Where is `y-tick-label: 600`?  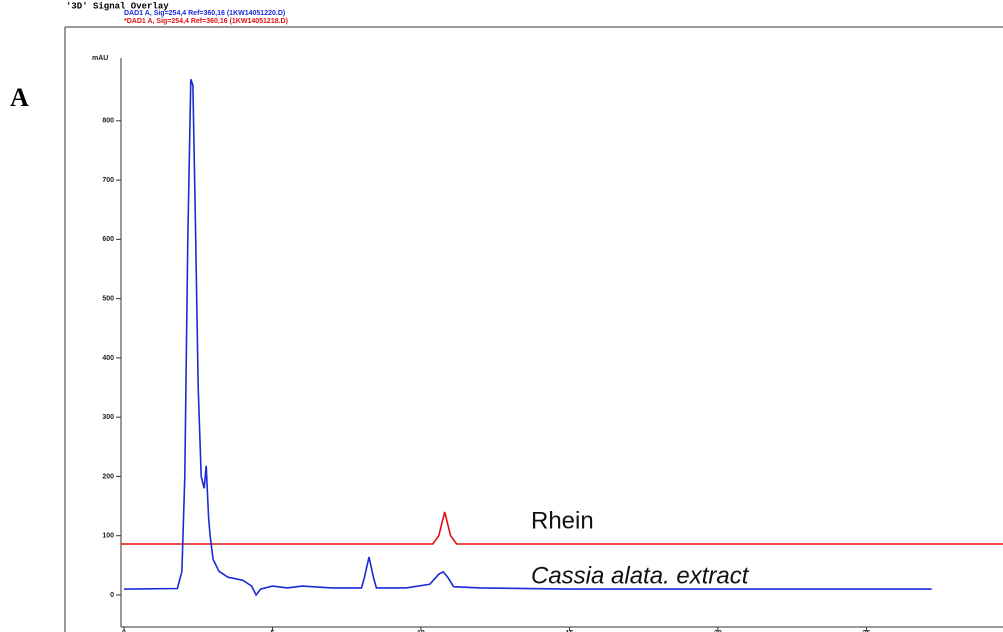
y-tick-label: 600 is located at coordinates (108, 239).